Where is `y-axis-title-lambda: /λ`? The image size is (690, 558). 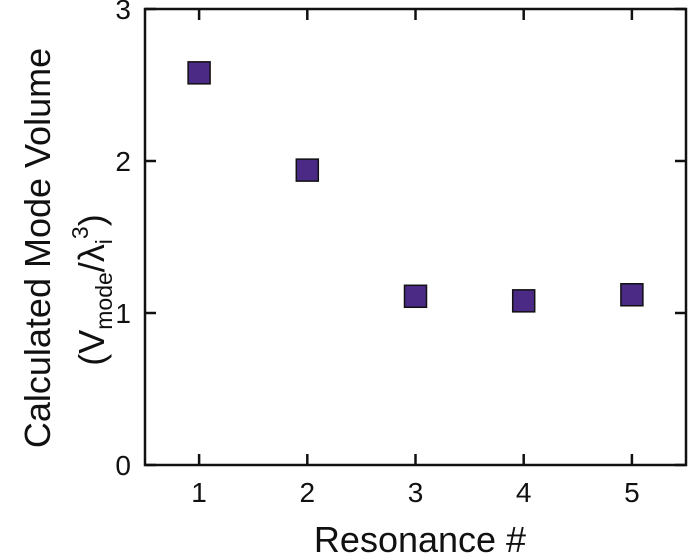
y-axis-title-lambda: /λ is located at coordinates (91, 258).